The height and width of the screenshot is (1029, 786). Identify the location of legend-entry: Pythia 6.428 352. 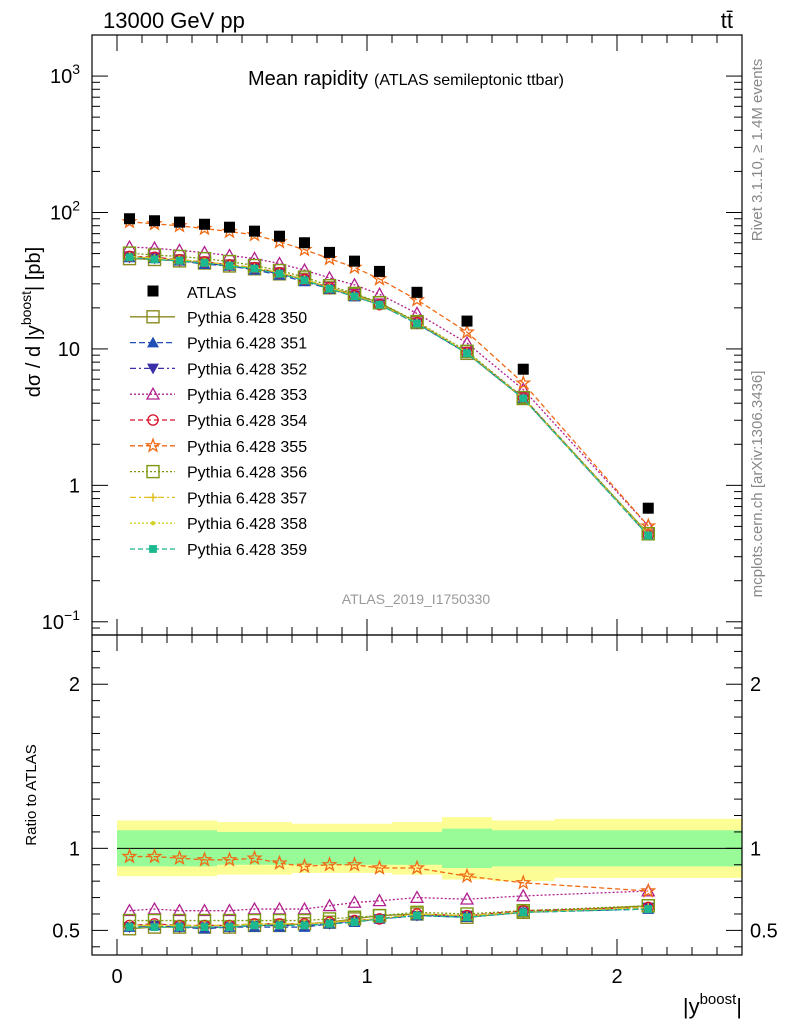
(218, 369).